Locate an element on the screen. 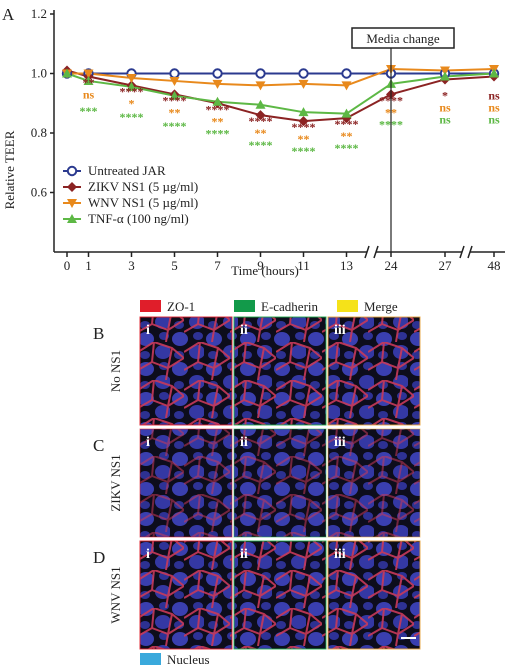  x-tick-label: 5 is located at coordinates (174, 265).